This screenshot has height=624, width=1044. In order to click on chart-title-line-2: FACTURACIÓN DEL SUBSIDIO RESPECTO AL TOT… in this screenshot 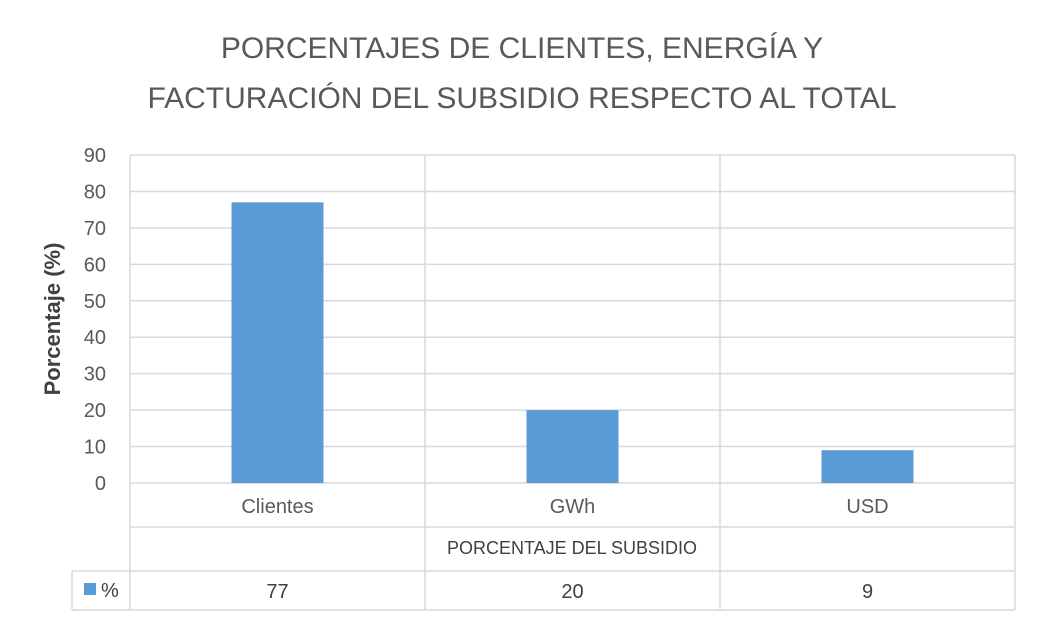, I will do `click(521, 98)`.